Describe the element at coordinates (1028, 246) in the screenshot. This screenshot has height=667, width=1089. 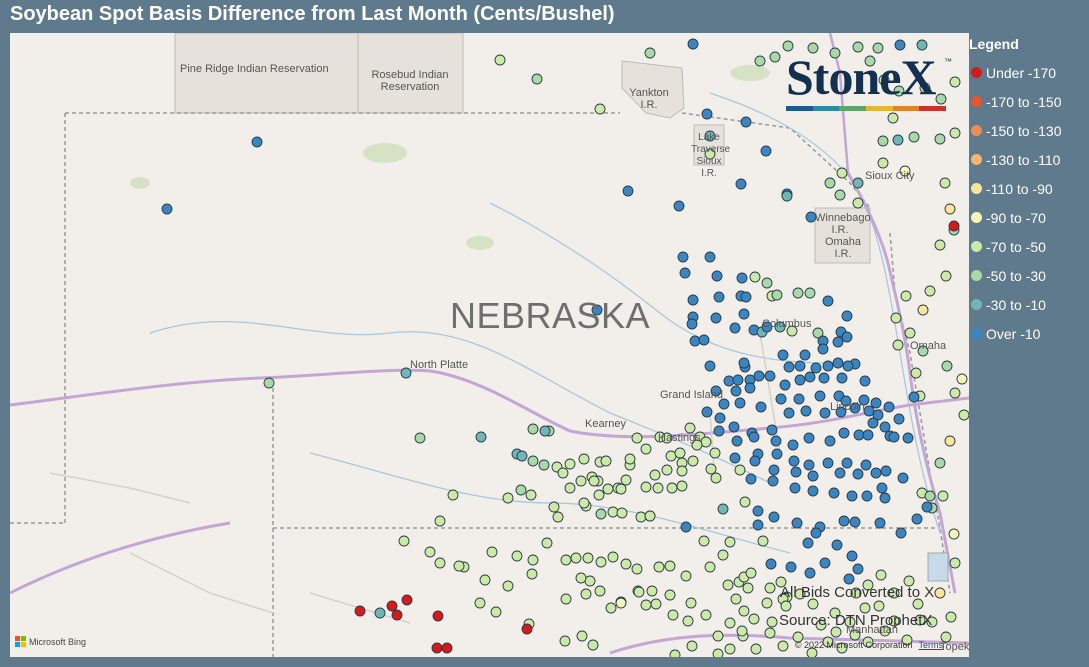
I see `legend-item: -70 to -50` at that location.